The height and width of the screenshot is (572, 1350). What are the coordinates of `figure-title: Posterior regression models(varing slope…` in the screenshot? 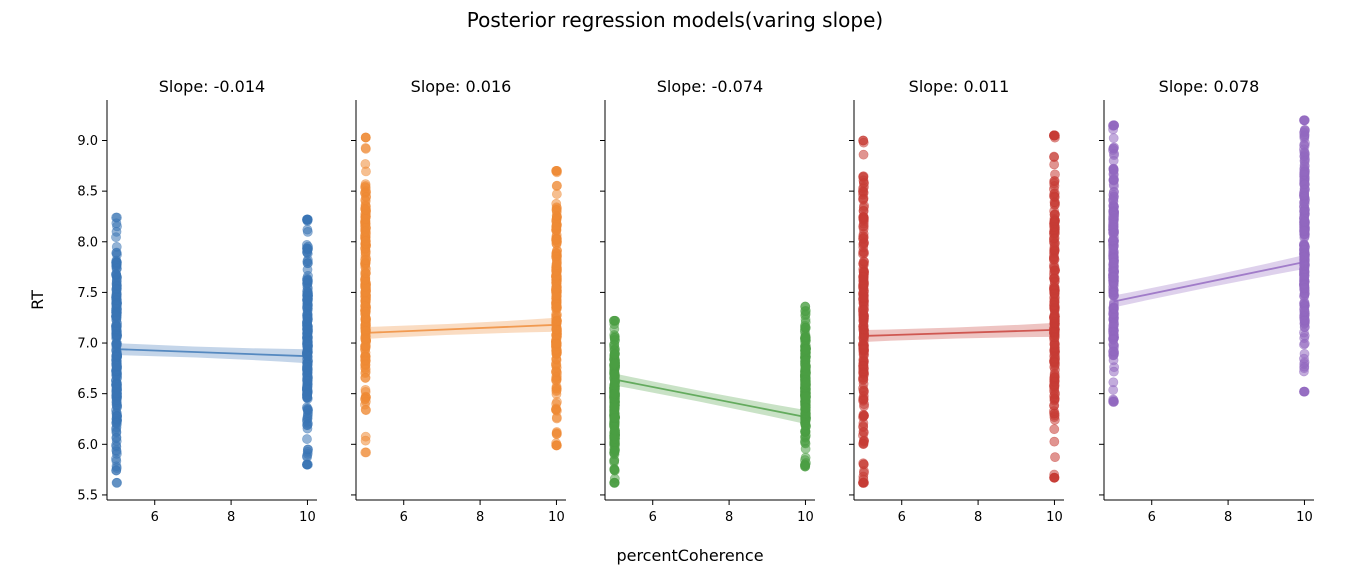 It's located at (675, 20).